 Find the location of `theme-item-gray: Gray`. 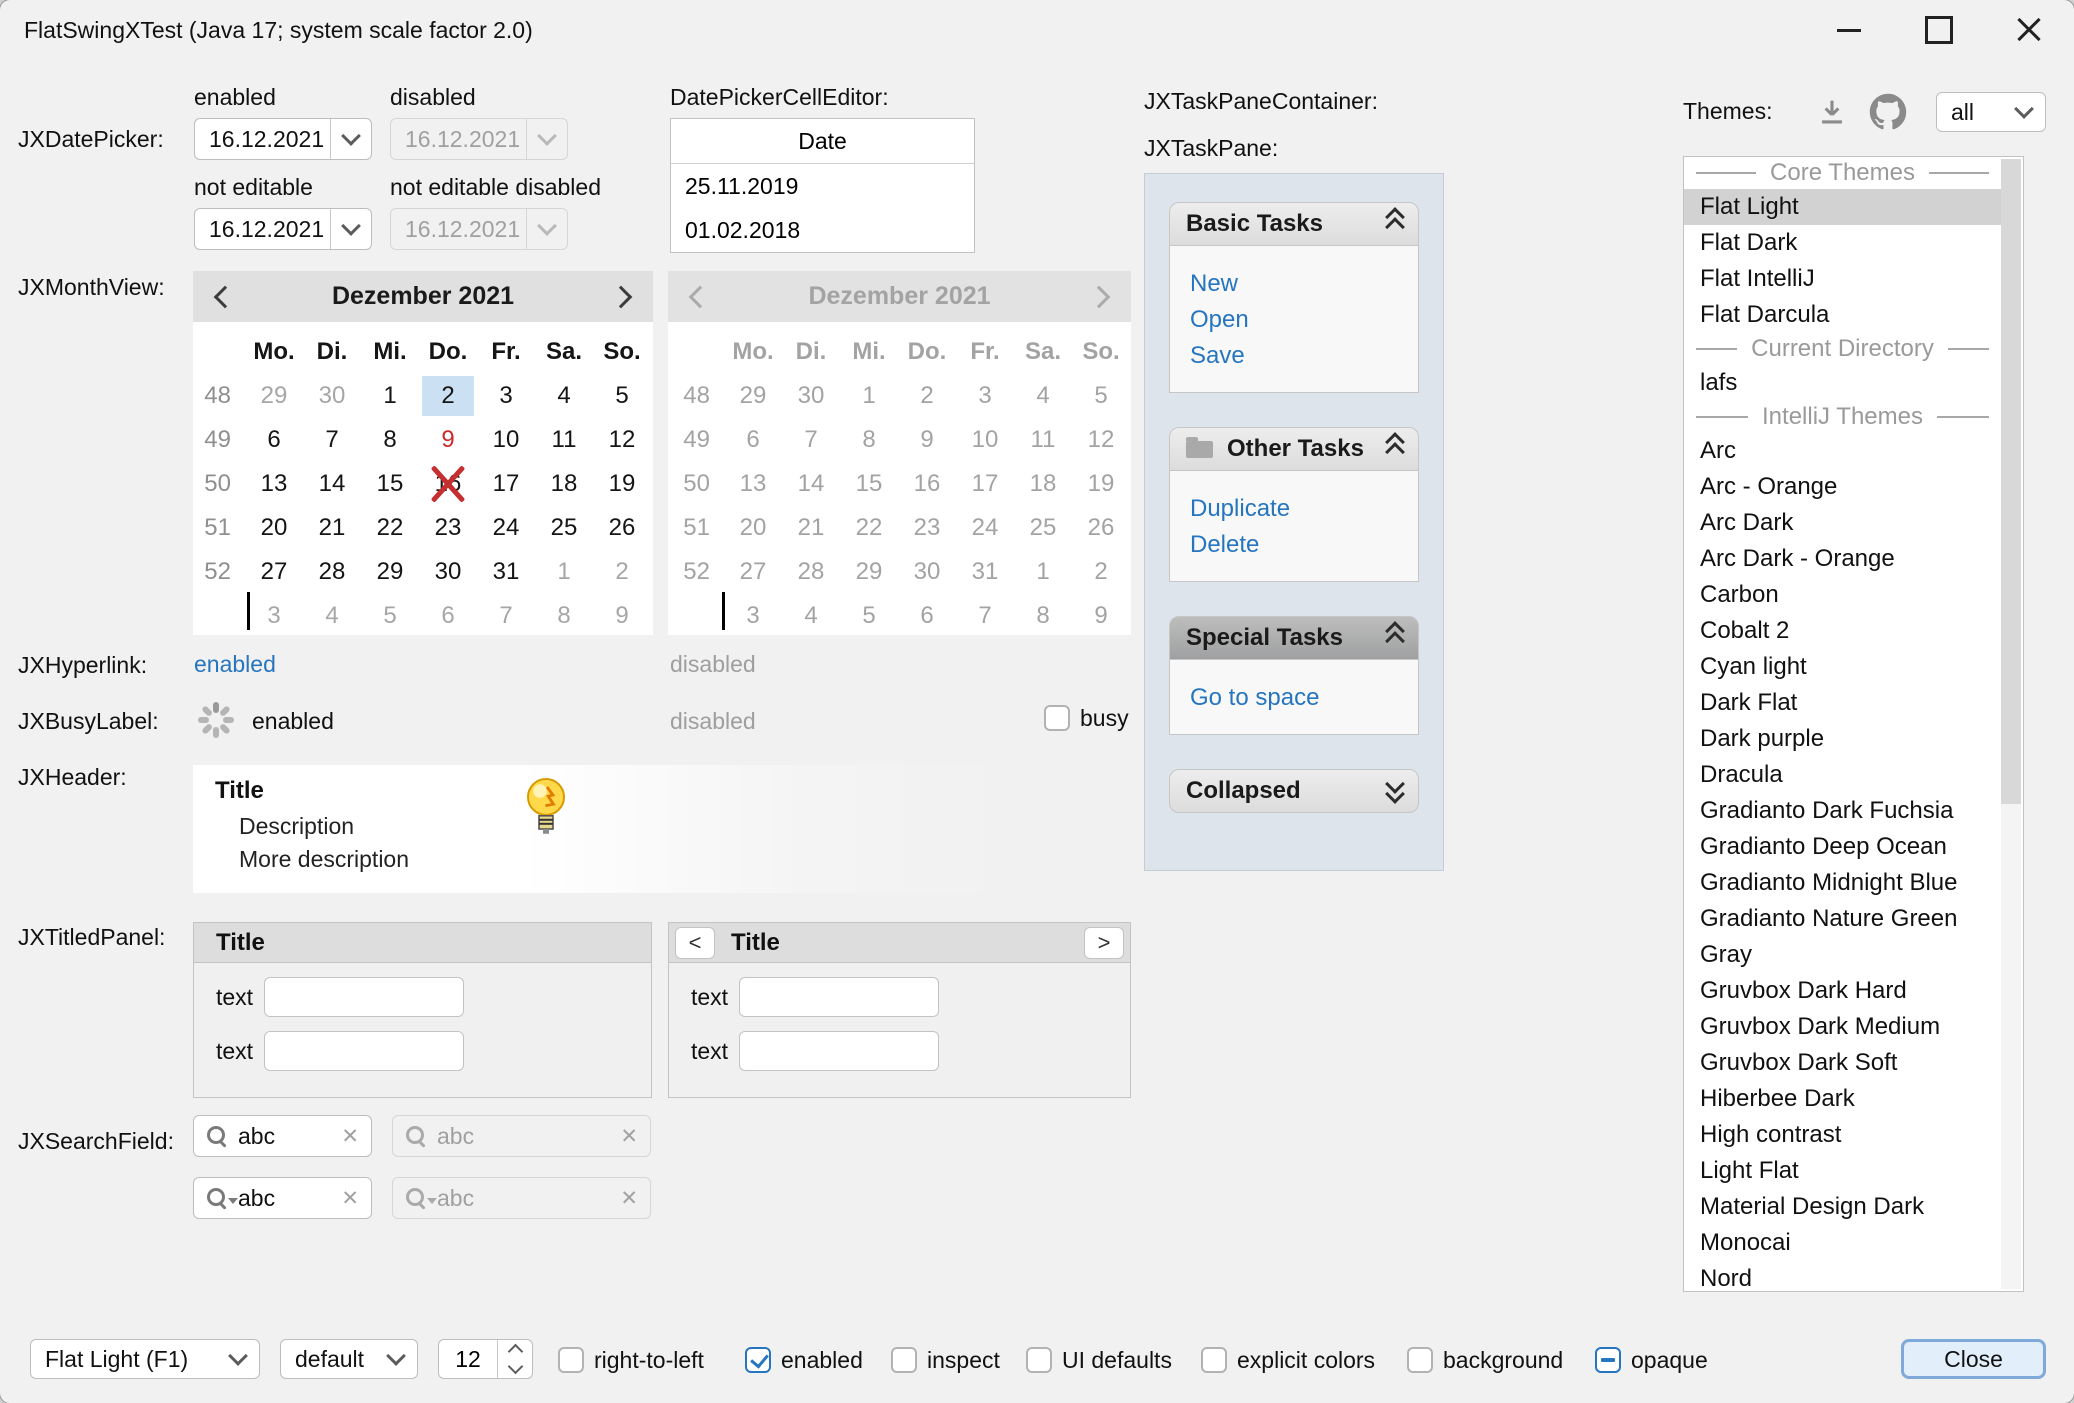

theme-item-gray: Gray is located at coordinates (1726, 954).